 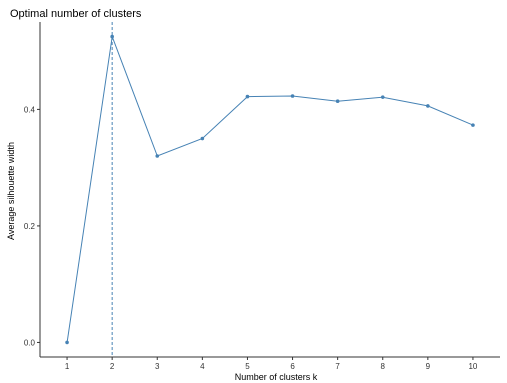 I want to click on x-tick-label: 10, so click(x=472, y=366).